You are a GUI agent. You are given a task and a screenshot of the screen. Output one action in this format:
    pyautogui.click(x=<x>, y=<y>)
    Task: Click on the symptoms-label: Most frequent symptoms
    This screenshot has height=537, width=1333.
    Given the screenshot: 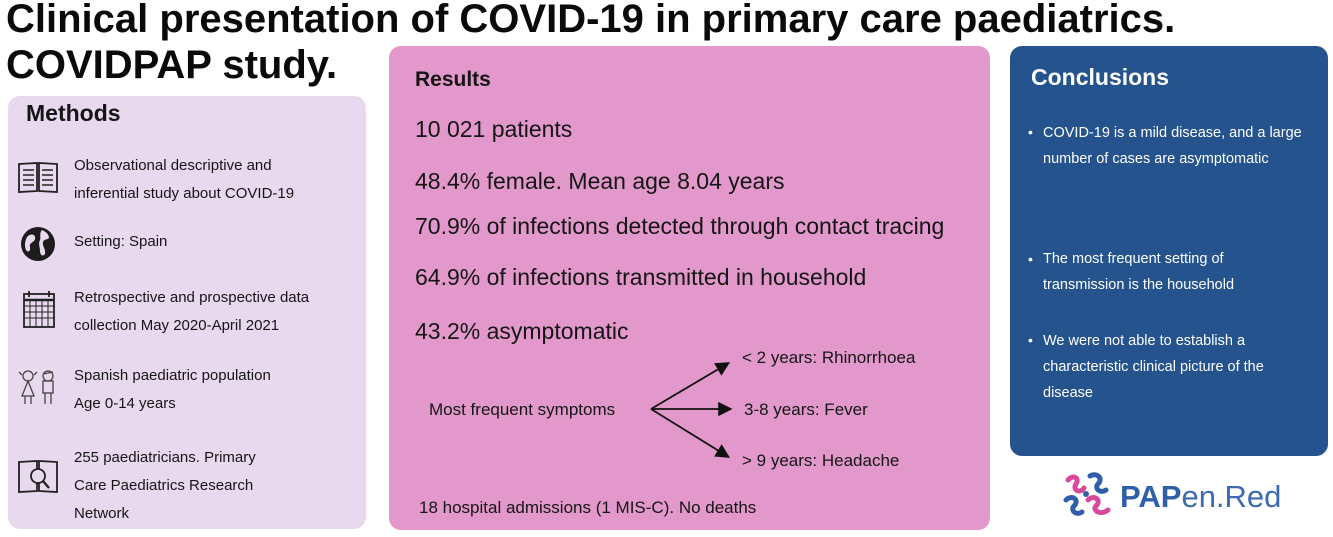 What is the action you would take?
    pyautogui.click(x=522, y=409)
    